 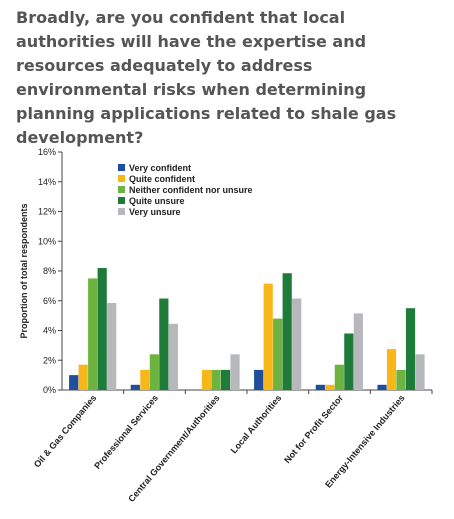 What do you see at coordinates (65, 431) in the screenshot?
I see `x-tick-label: Oil & Gas Companies` at bounding box center [65, 431].